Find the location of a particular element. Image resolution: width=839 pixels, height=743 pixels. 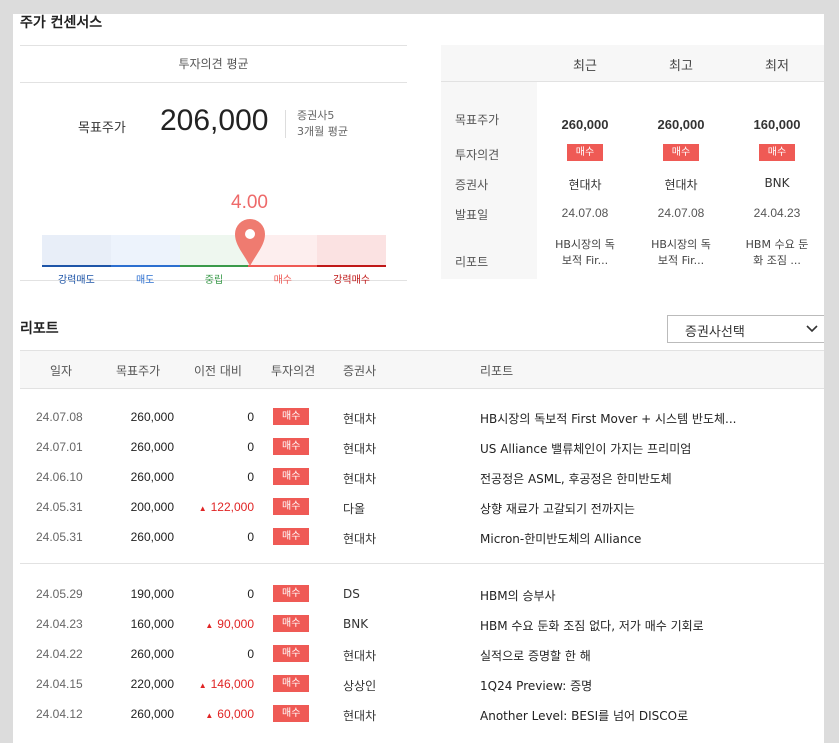

col-header-target: 목표주가 is located at coordinates (138, 371).